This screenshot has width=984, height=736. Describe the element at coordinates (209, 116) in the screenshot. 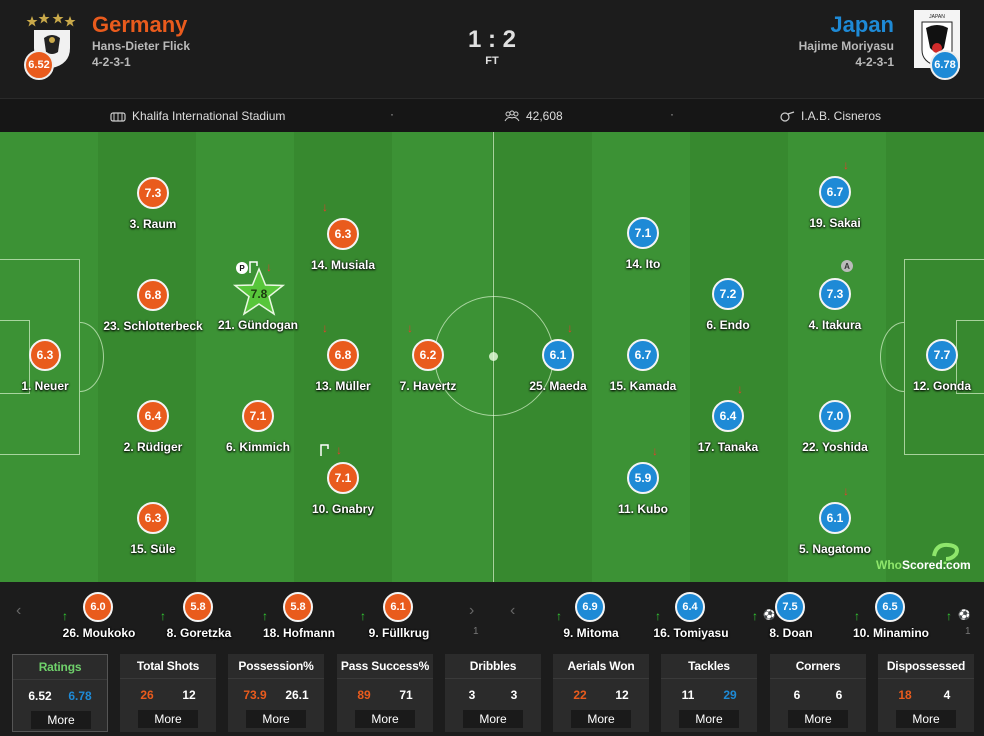

I see `stadium-name: Khalifa International Stadium` at that location.